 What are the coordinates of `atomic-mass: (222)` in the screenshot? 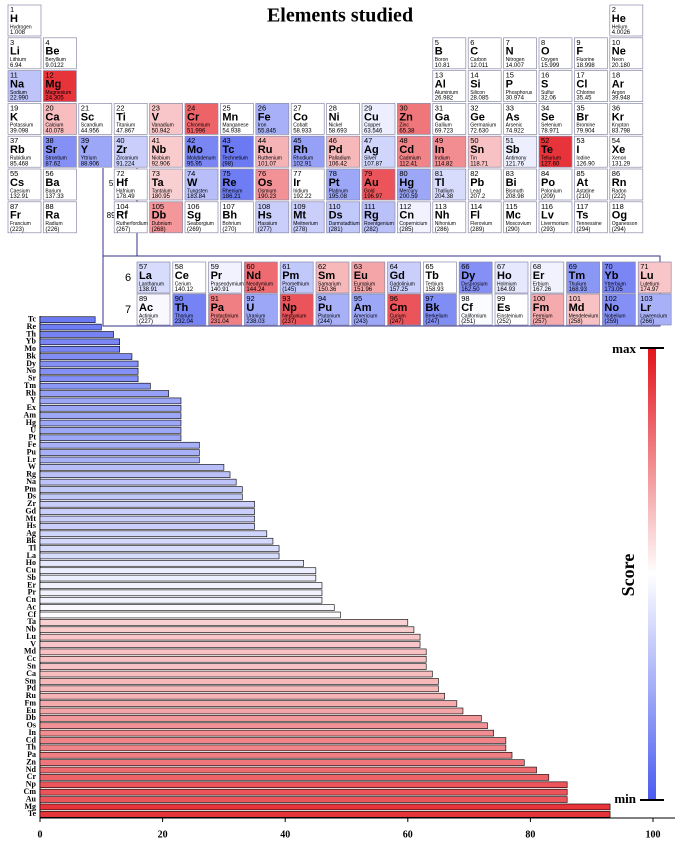 It's located at (619, 197).